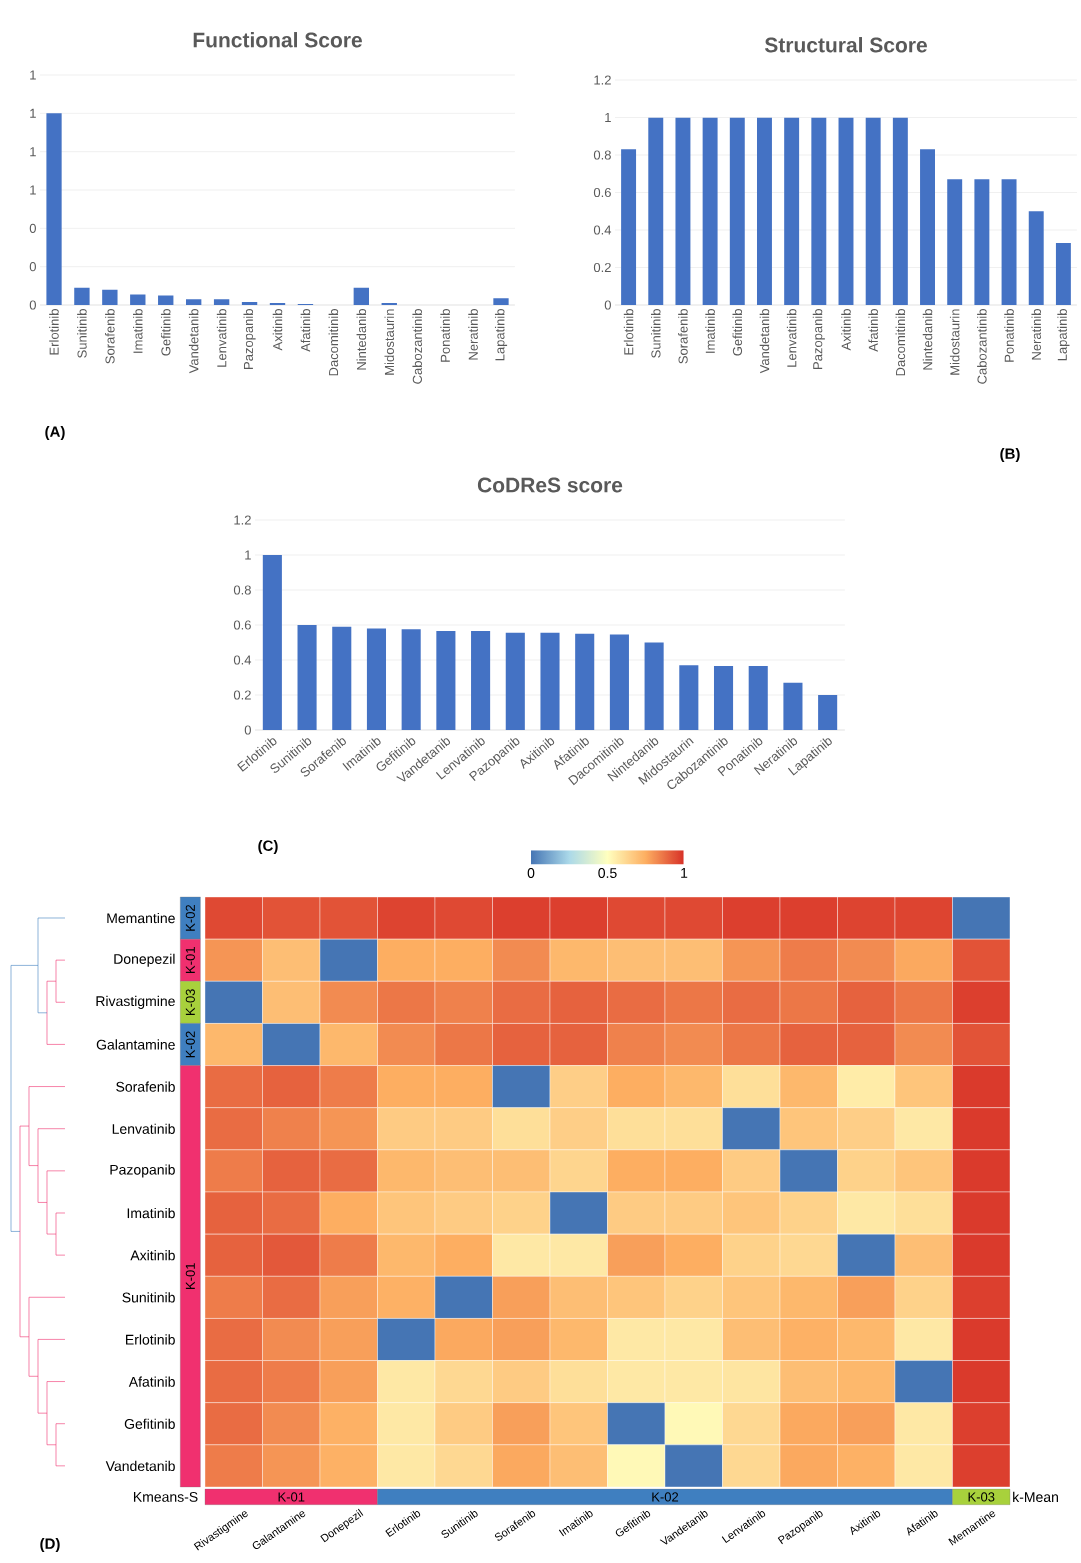  What do you see at coordinates (135, 1002) in the screenshot?
I see `y-tick-label: Rivastigmine` at bounding box center [135, 1002].